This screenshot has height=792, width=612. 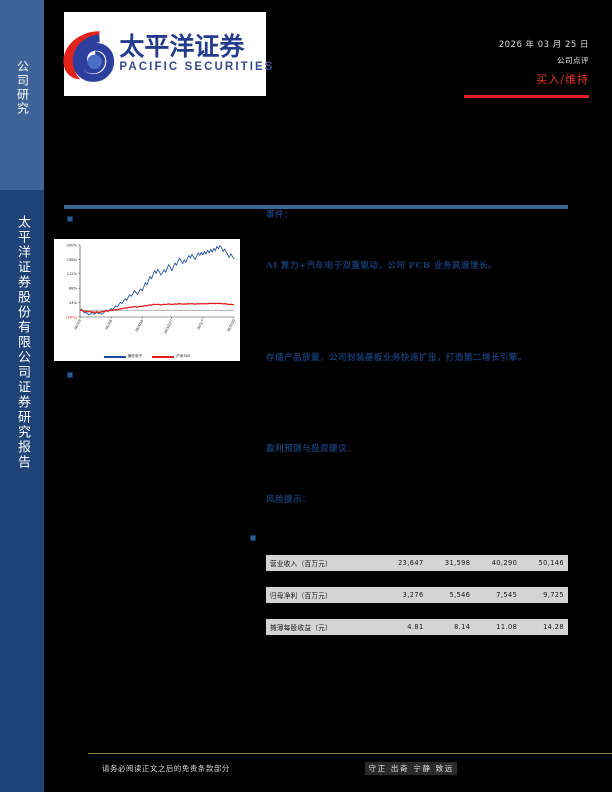 What do you see at coordinates (182, 47) in the screenshot?
I see `logo-chinese-name: 太平洋证券` at bounding box center [182, 47].